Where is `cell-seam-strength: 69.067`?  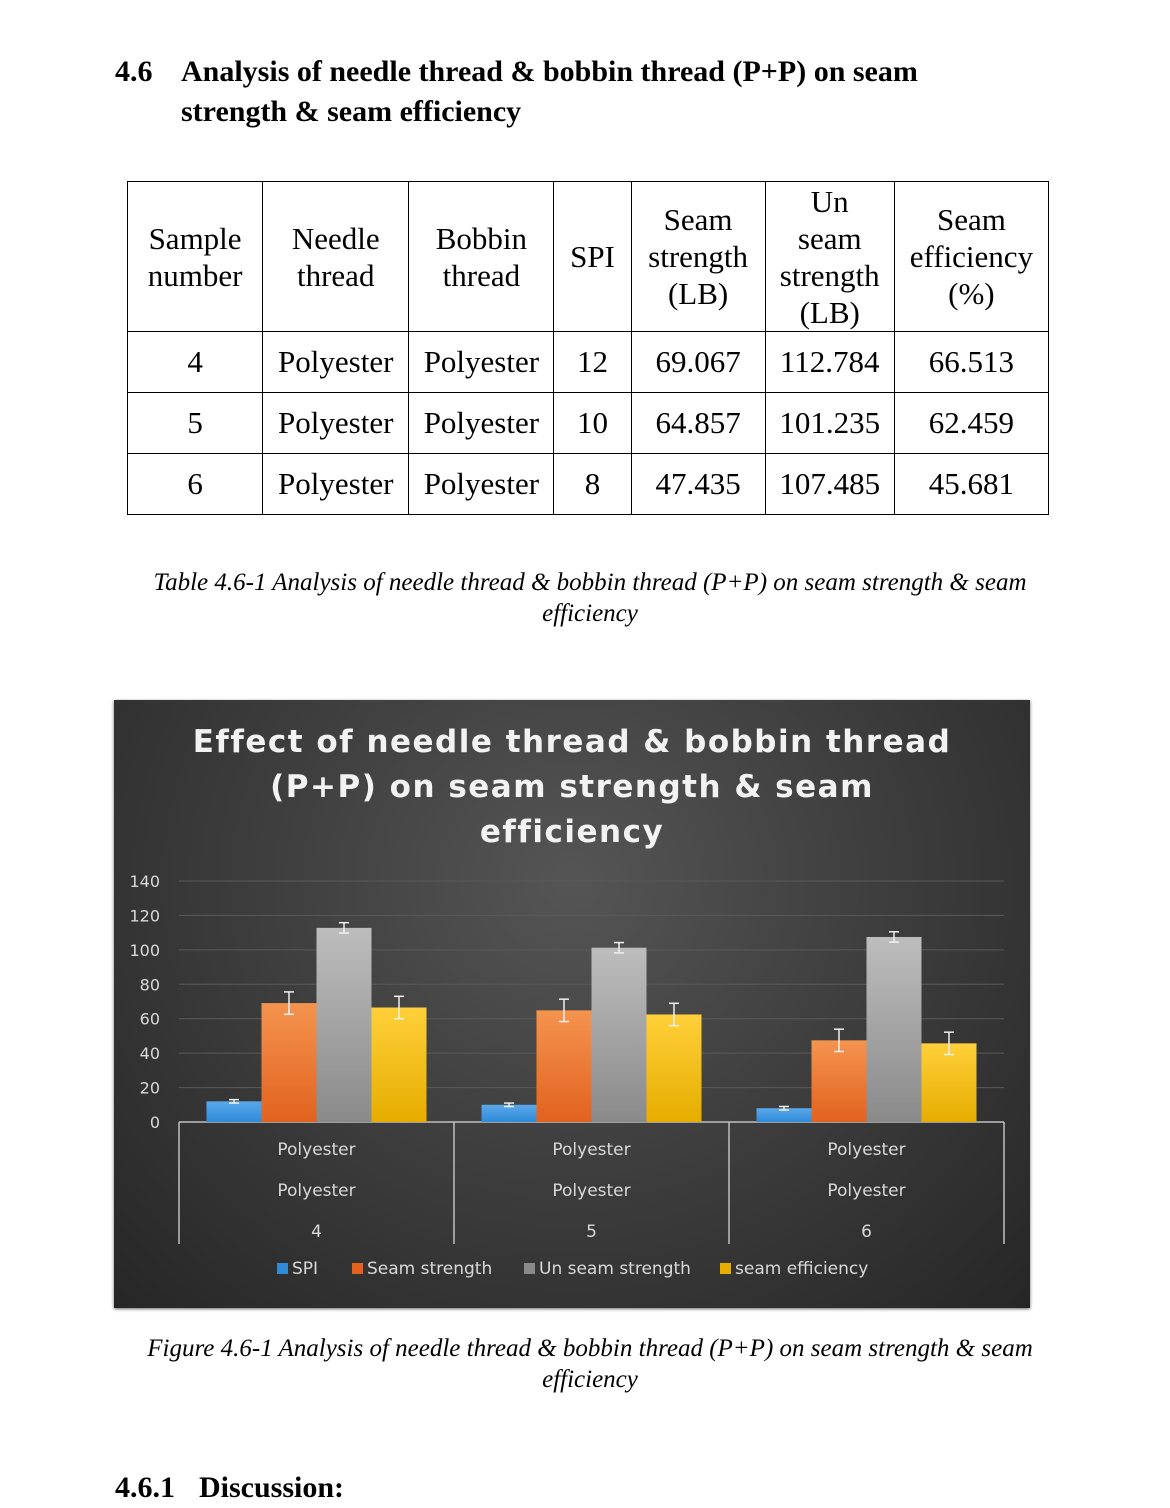
cell-seam-strength: 69.067 is located at coordinates (698, 362).